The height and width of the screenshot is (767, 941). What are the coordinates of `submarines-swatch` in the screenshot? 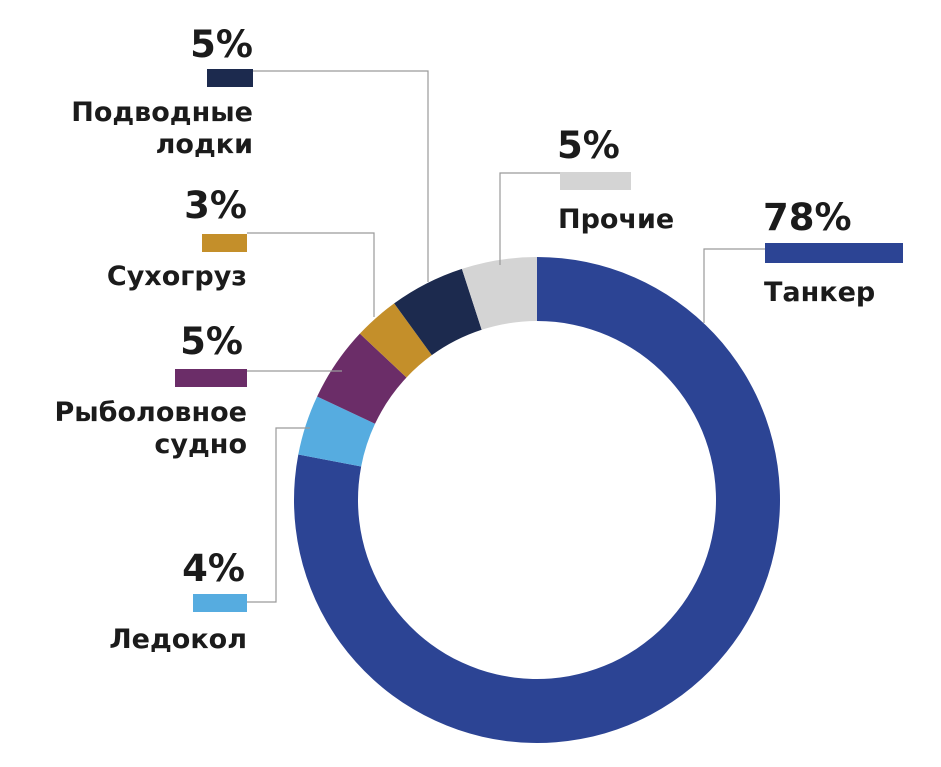 It's located at (230, 78).